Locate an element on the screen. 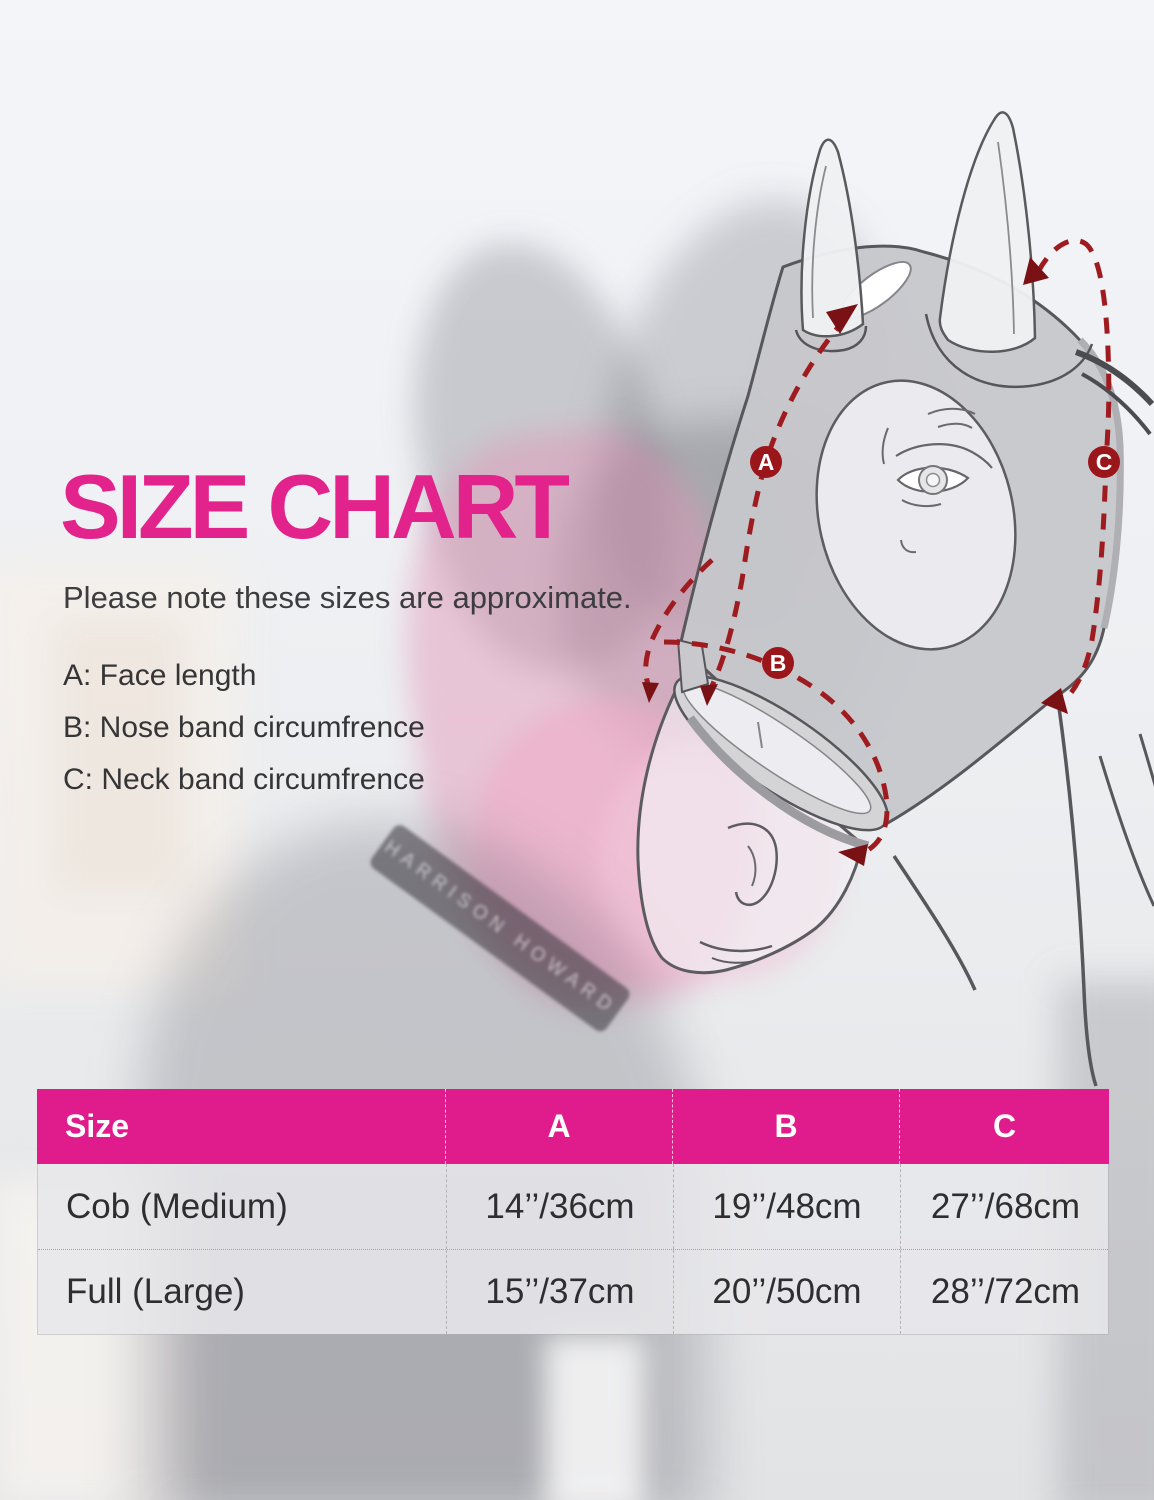  horse-eye is located at coordinates (933, 479).